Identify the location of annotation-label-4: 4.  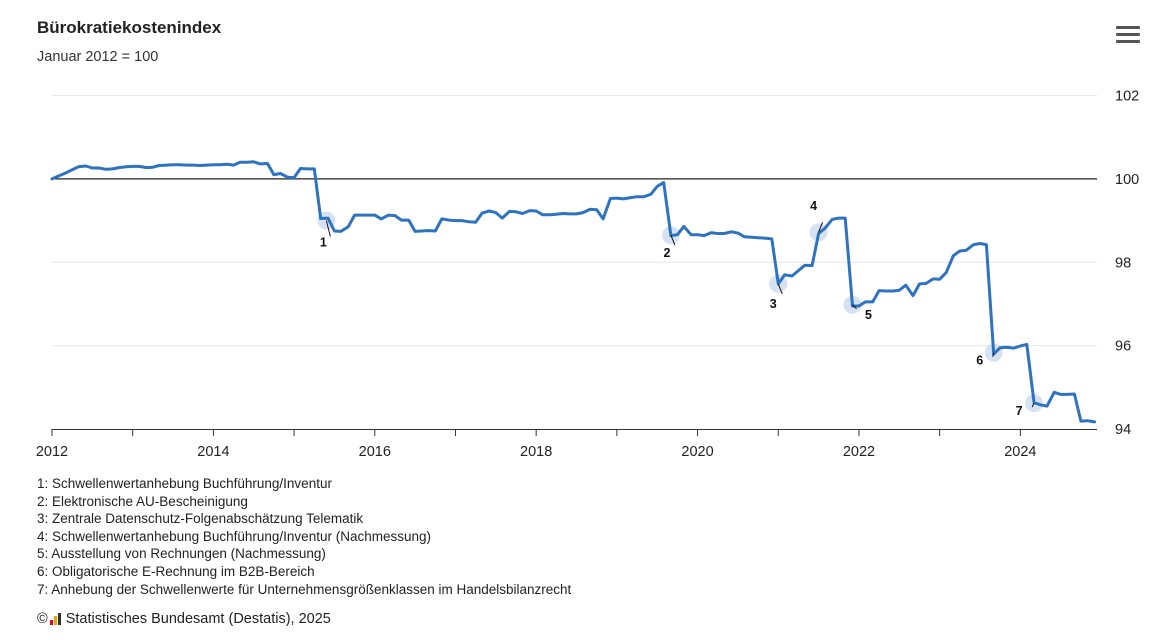
(813, 206).